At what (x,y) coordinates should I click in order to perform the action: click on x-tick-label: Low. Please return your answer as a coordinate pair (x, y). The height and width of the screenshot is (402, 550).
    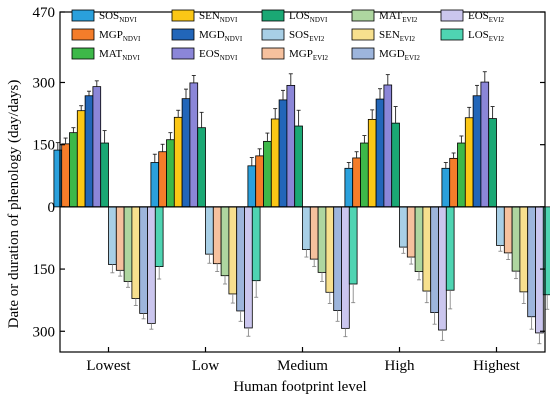
    Looking at the image, I should click on (206, 366).